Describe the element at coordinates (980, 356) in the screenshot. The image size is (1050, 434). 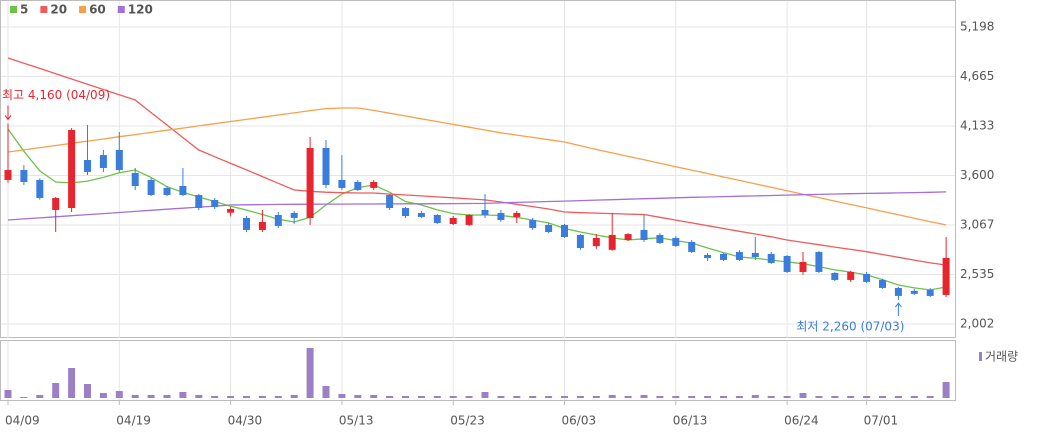
I see `volume-legend-swatch` at that location.